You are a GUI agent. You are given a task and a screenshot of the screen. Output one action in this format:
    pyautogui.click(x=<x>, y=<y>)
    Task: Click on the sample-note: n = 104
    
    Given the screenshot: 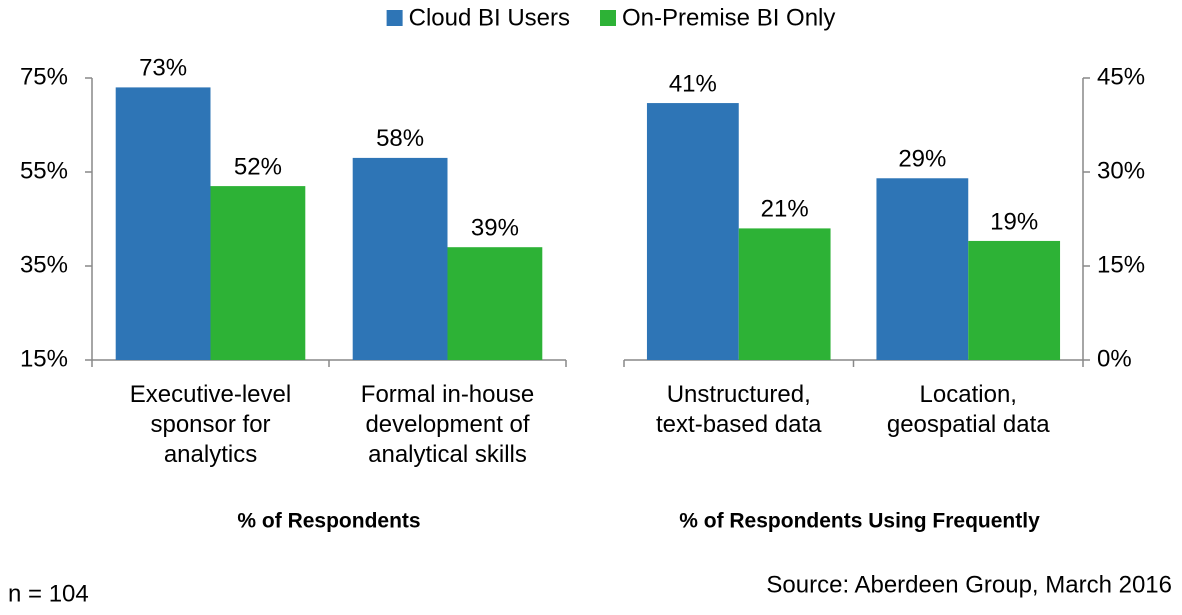 What is the action you would take?
    pyautogui.click(x=48, y=593)
    